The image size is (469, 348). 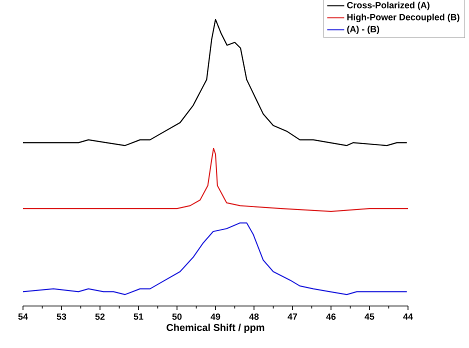 I want to click on x-tick-label: 54, so click(x=23, y=317).